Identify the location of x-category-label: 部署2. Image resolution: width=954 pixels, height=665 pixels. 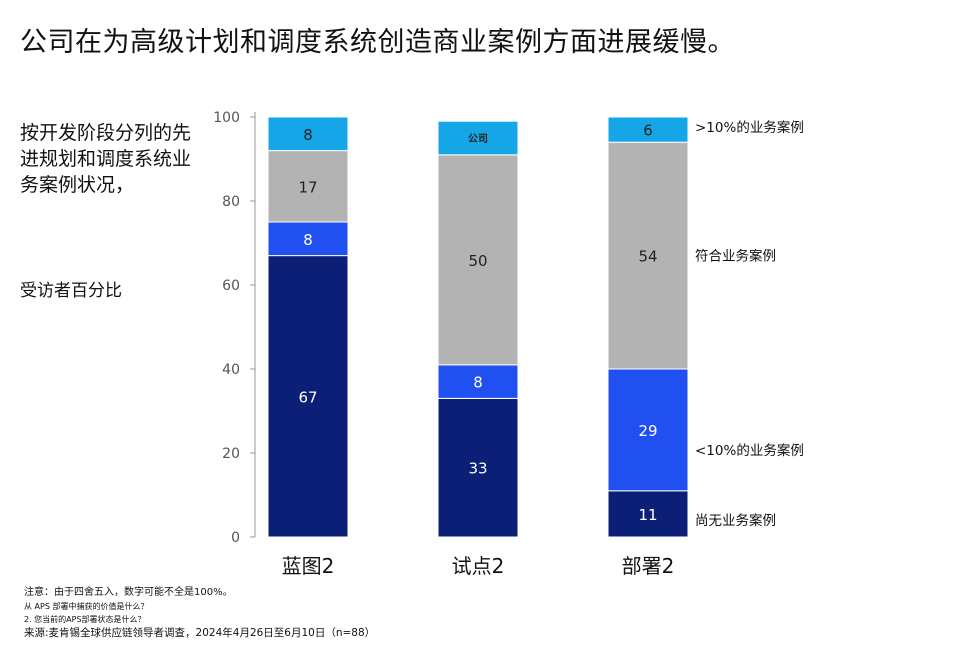
(648, 566).